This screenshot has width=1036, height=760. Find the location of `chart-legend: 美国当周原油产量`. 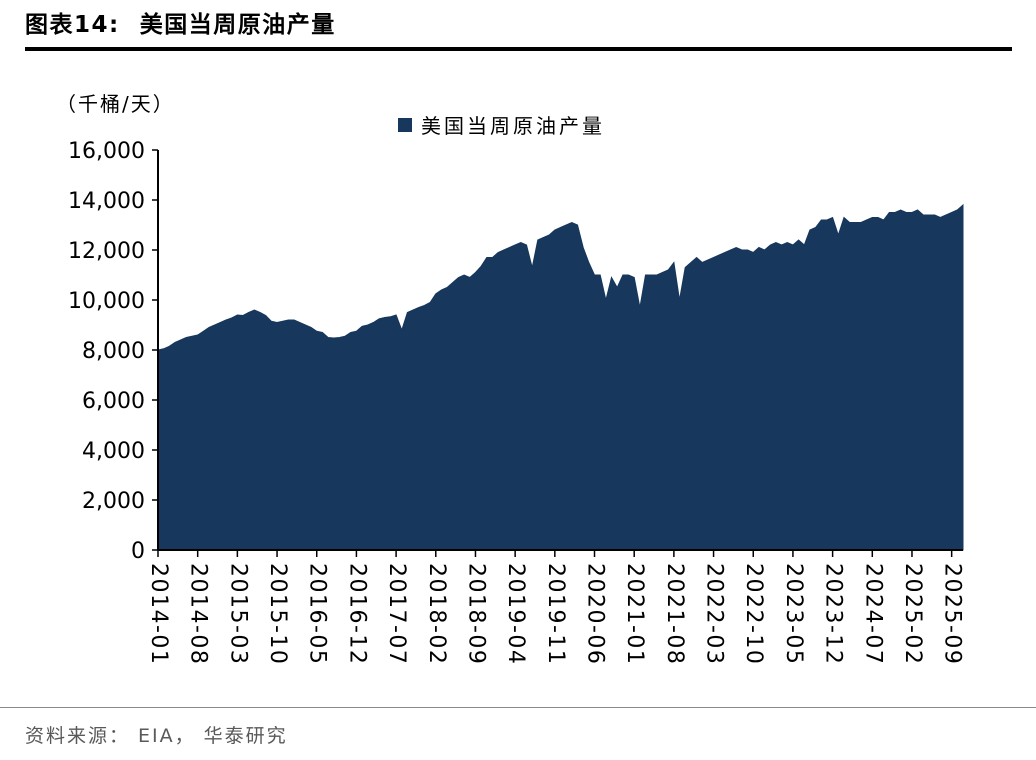

chart-legend: 美国当周原油产量 is located at coordinates (501, 124).